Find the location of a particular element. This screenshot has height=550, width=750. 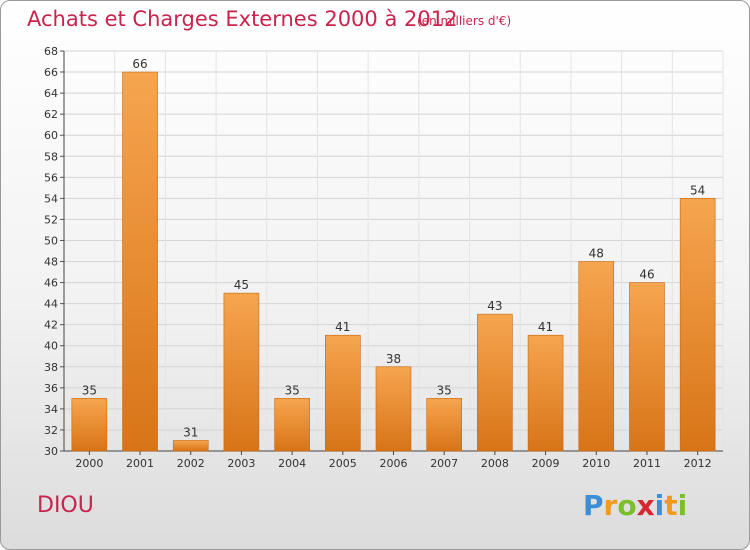

x-tick-label: 2008 is located at coordinates (495, 463).